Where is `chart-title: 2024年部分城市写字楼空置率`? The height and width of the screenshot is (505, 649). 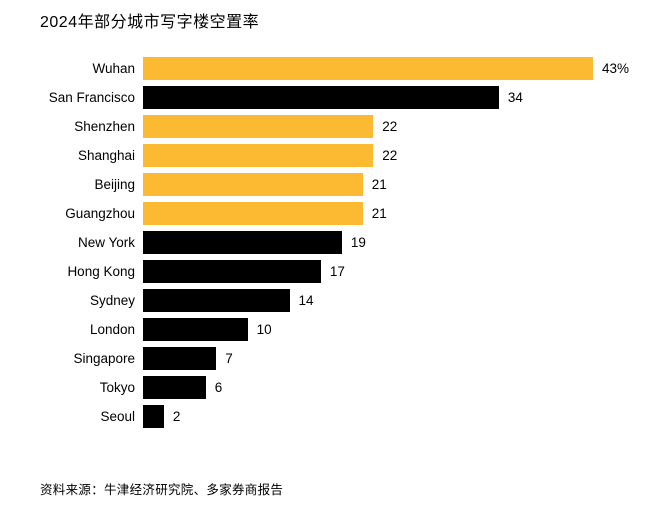 chart-title: 2024年部分城市写字楼空置率 is located at coordinates (150, 22).